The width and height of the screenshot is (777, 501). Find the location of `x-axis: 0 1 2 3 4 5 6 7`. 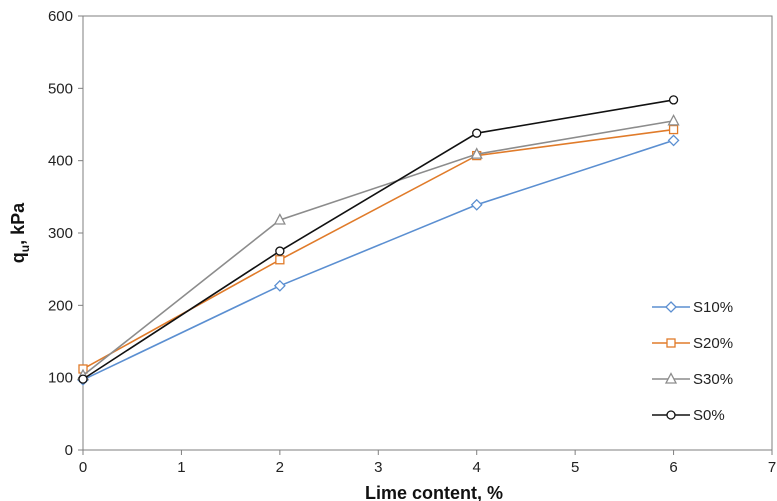

x-axis: 0 1 2 3 4 5 6 7 is located at coordinates (427, 463).